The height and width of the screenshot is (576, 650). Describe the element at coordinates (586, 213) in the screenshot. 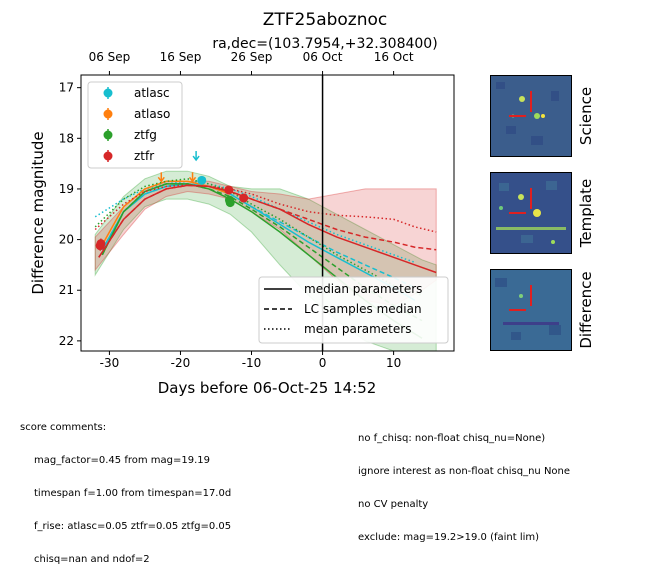

I see `template-cutout-label: Template` at that location.